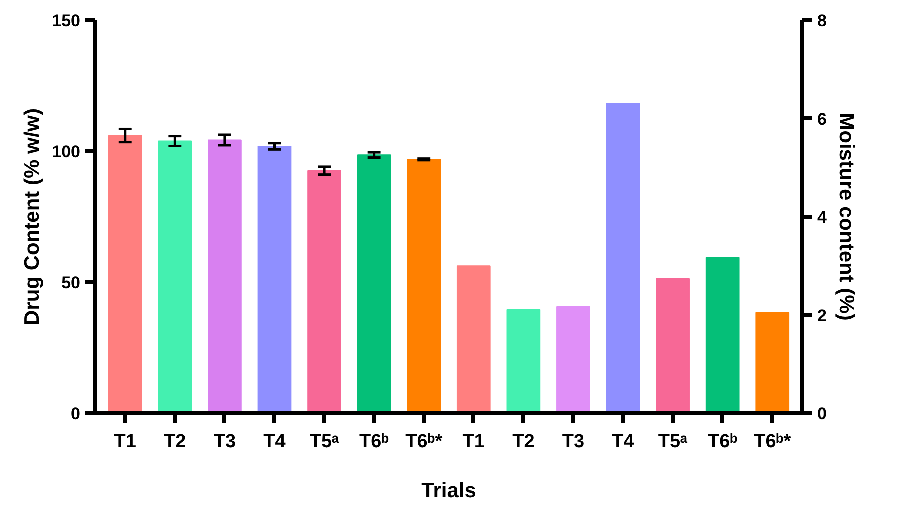  What do you see at coordinates (76, 414) in the screenshot?
I see `y-tick-label: 0` at bounding box center [76, 414].